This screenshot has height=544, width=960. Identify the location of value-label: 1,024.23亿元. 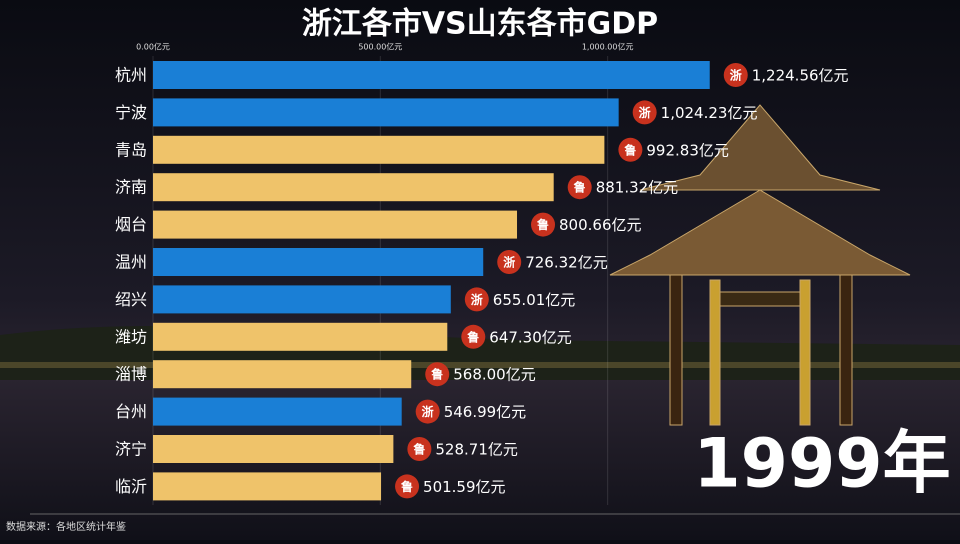
(709, 113).